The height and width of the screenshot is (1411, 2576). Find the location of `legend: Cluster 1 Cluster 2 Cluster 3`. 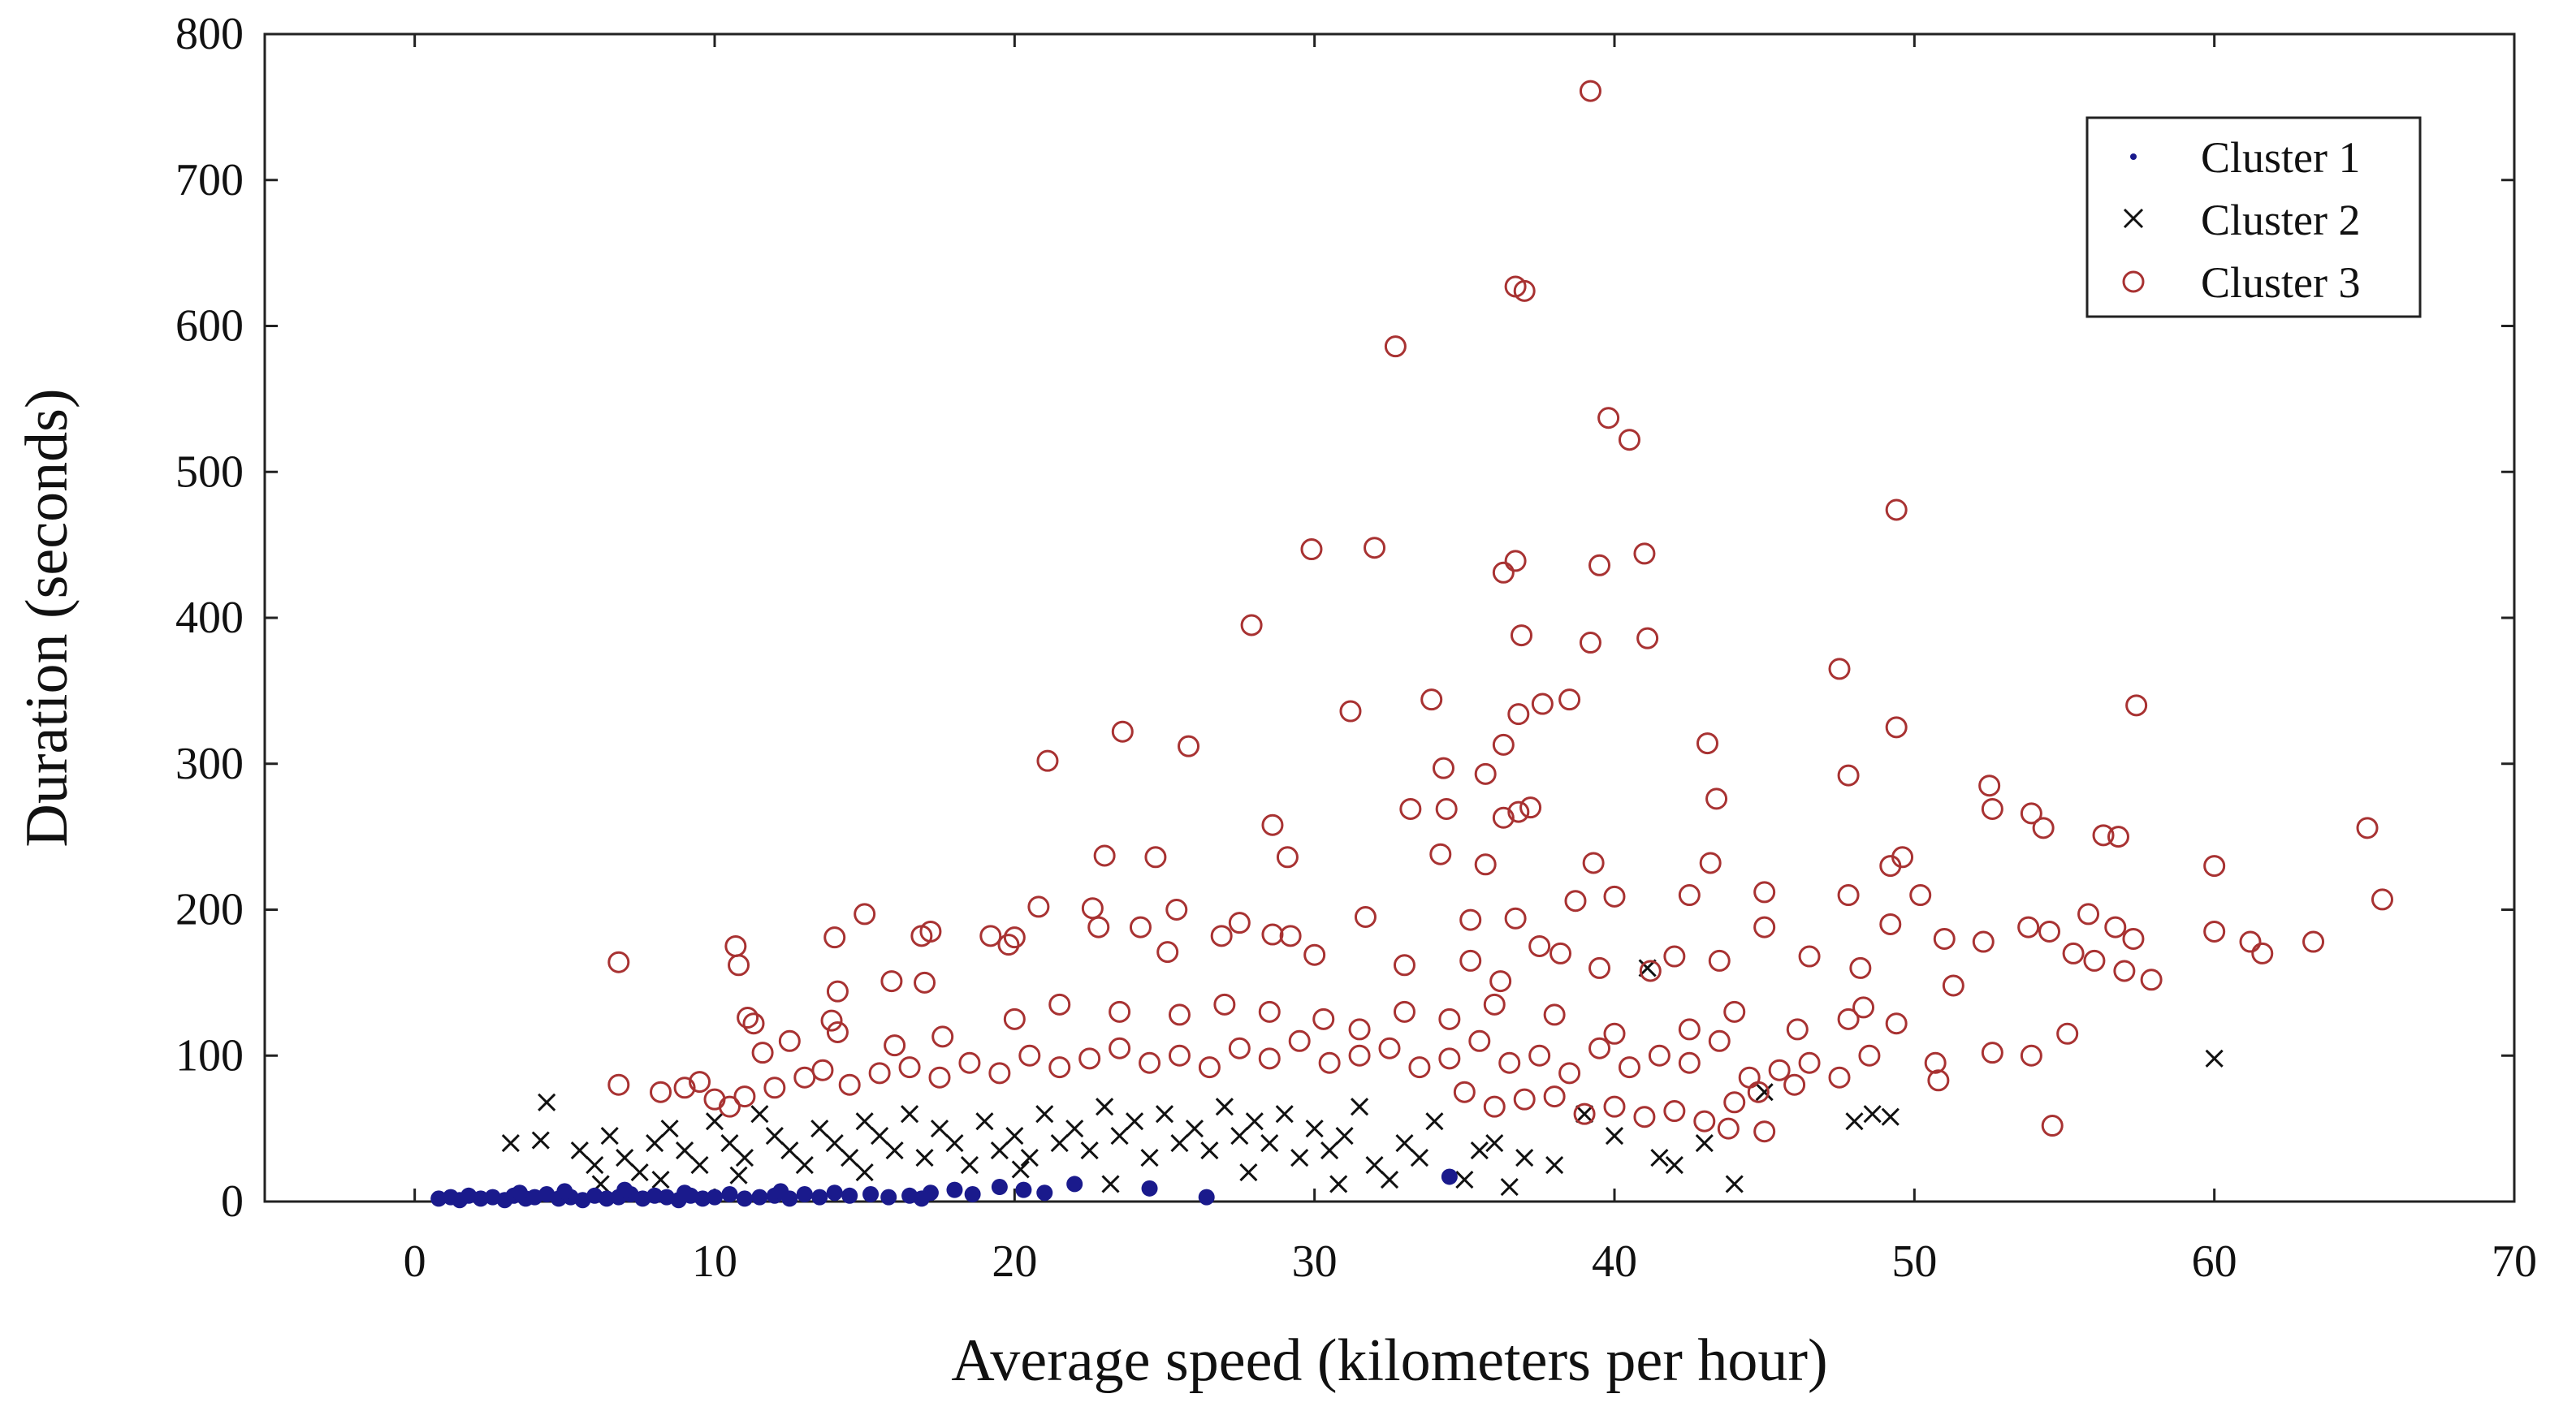

legend: Cluster 1 Cluster 2 Cluster 3 is located at coordinates (2254, 217).